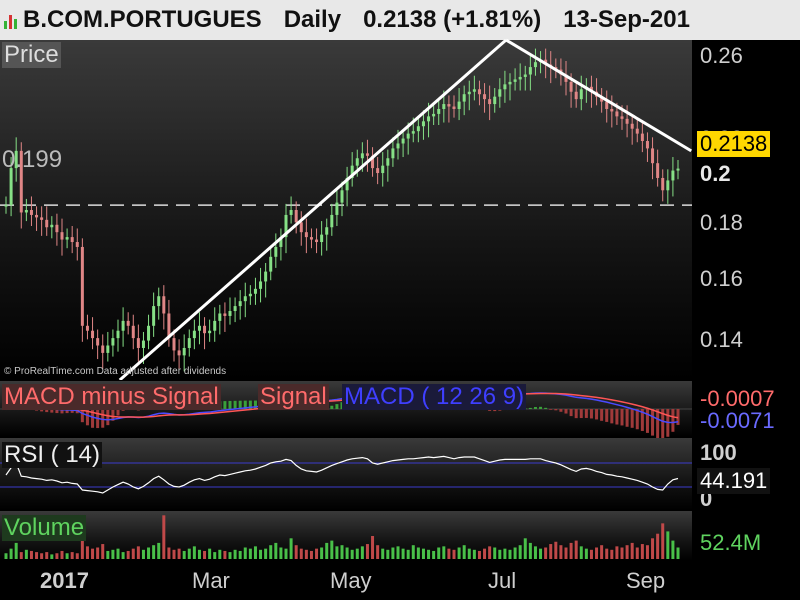  Describe the element at coordinates (400, 581) in the screenshot. I see `time-axis` at that location.